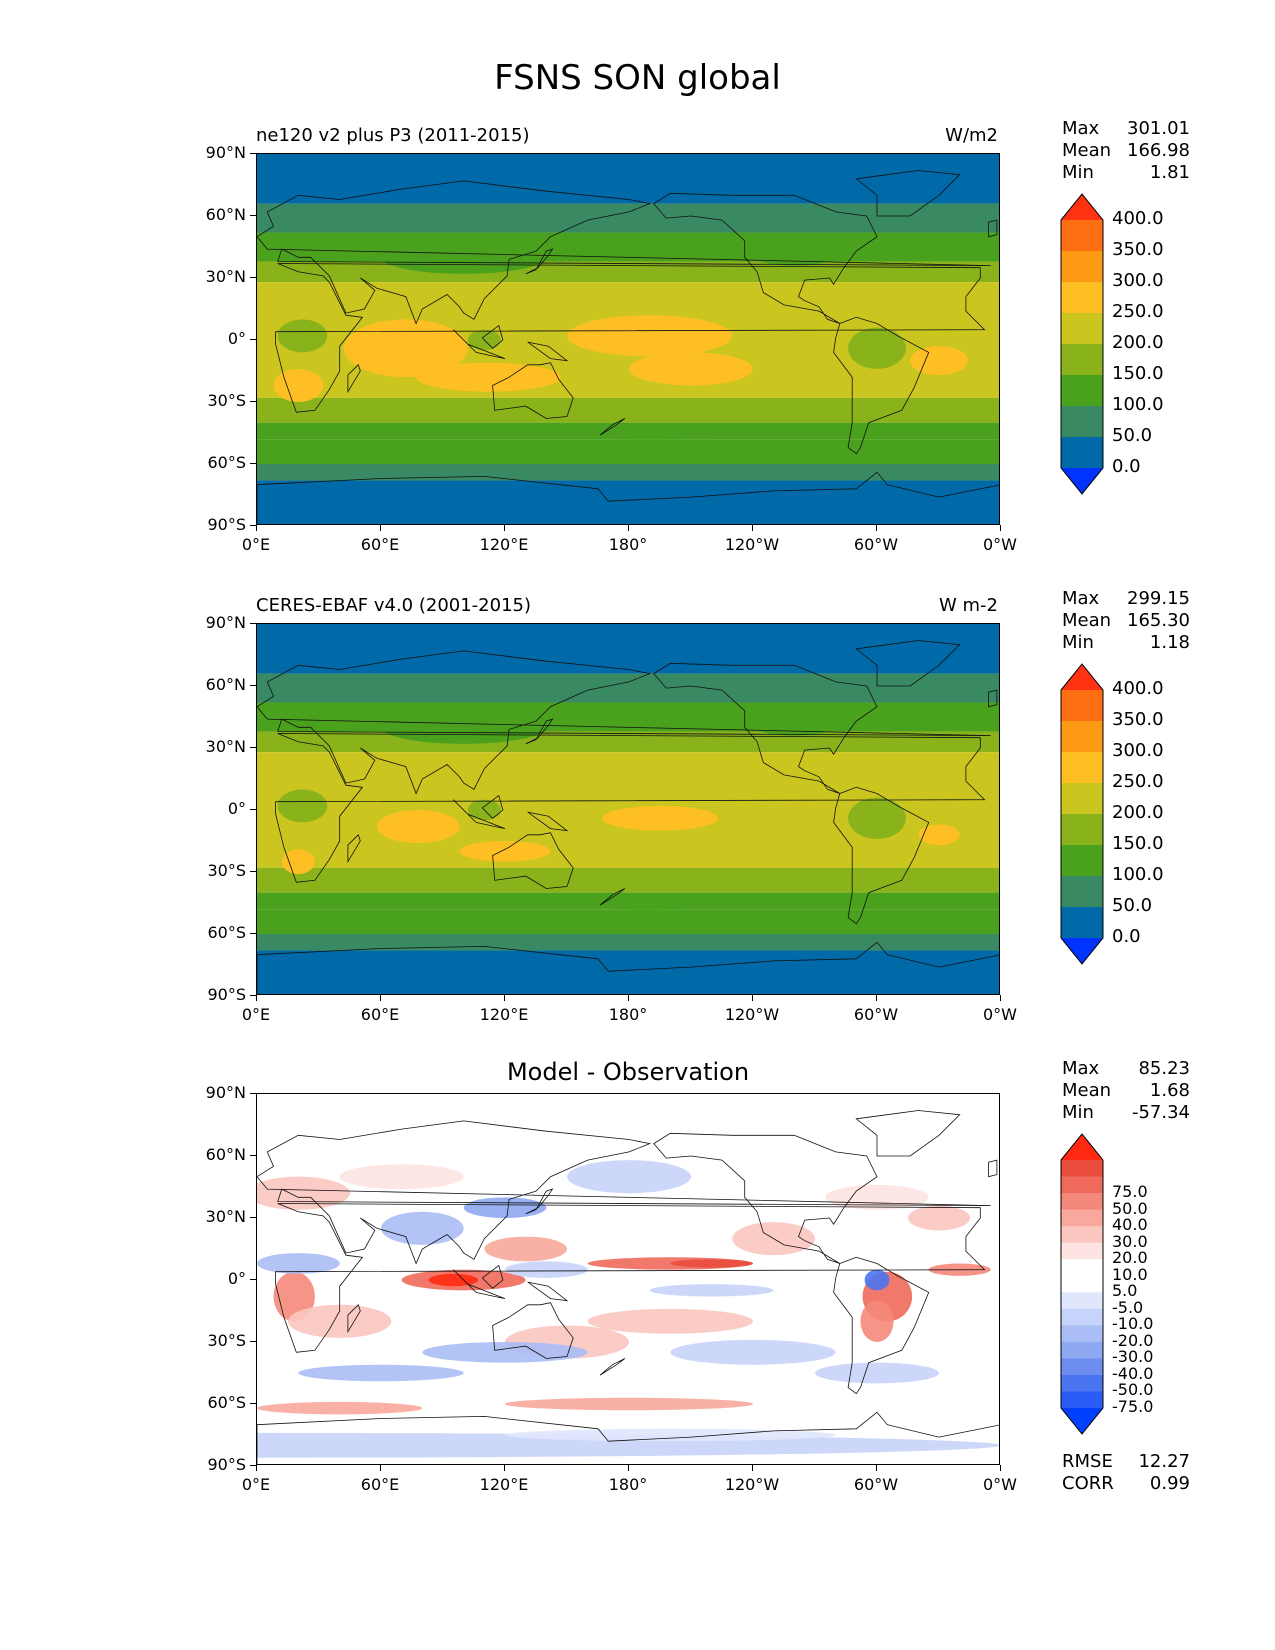 The height and width of the screenshot is (1650, 1275). Describe the element at coordinates (1138, 218) in the screenshot. I see `colorbar-label: 400.0` at that location.